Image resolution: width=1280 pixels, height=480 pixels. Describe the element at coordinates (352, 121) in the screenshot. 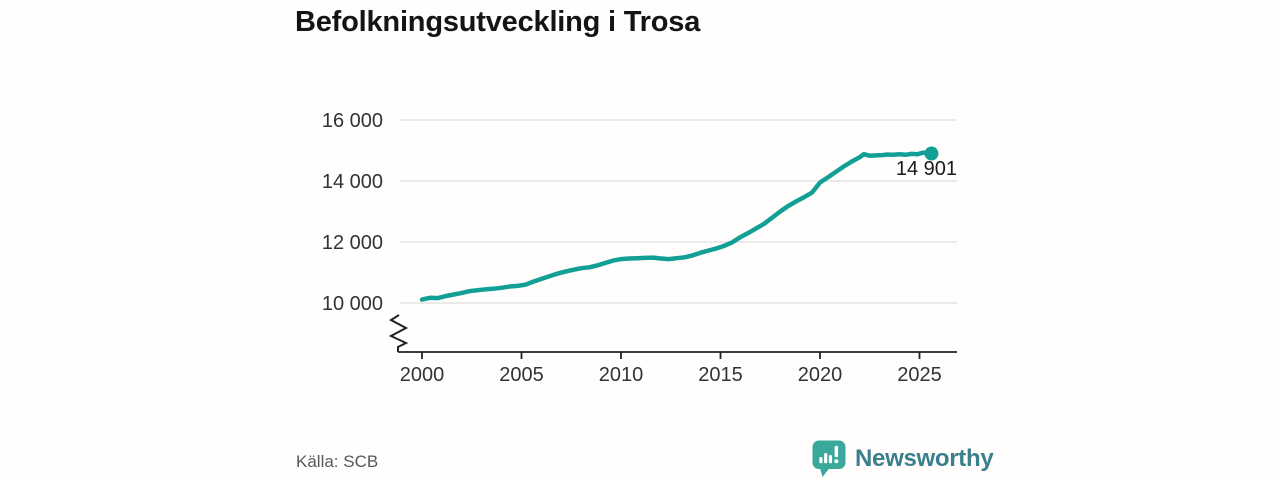

I see `y-tick-label: 16 000` at that location.